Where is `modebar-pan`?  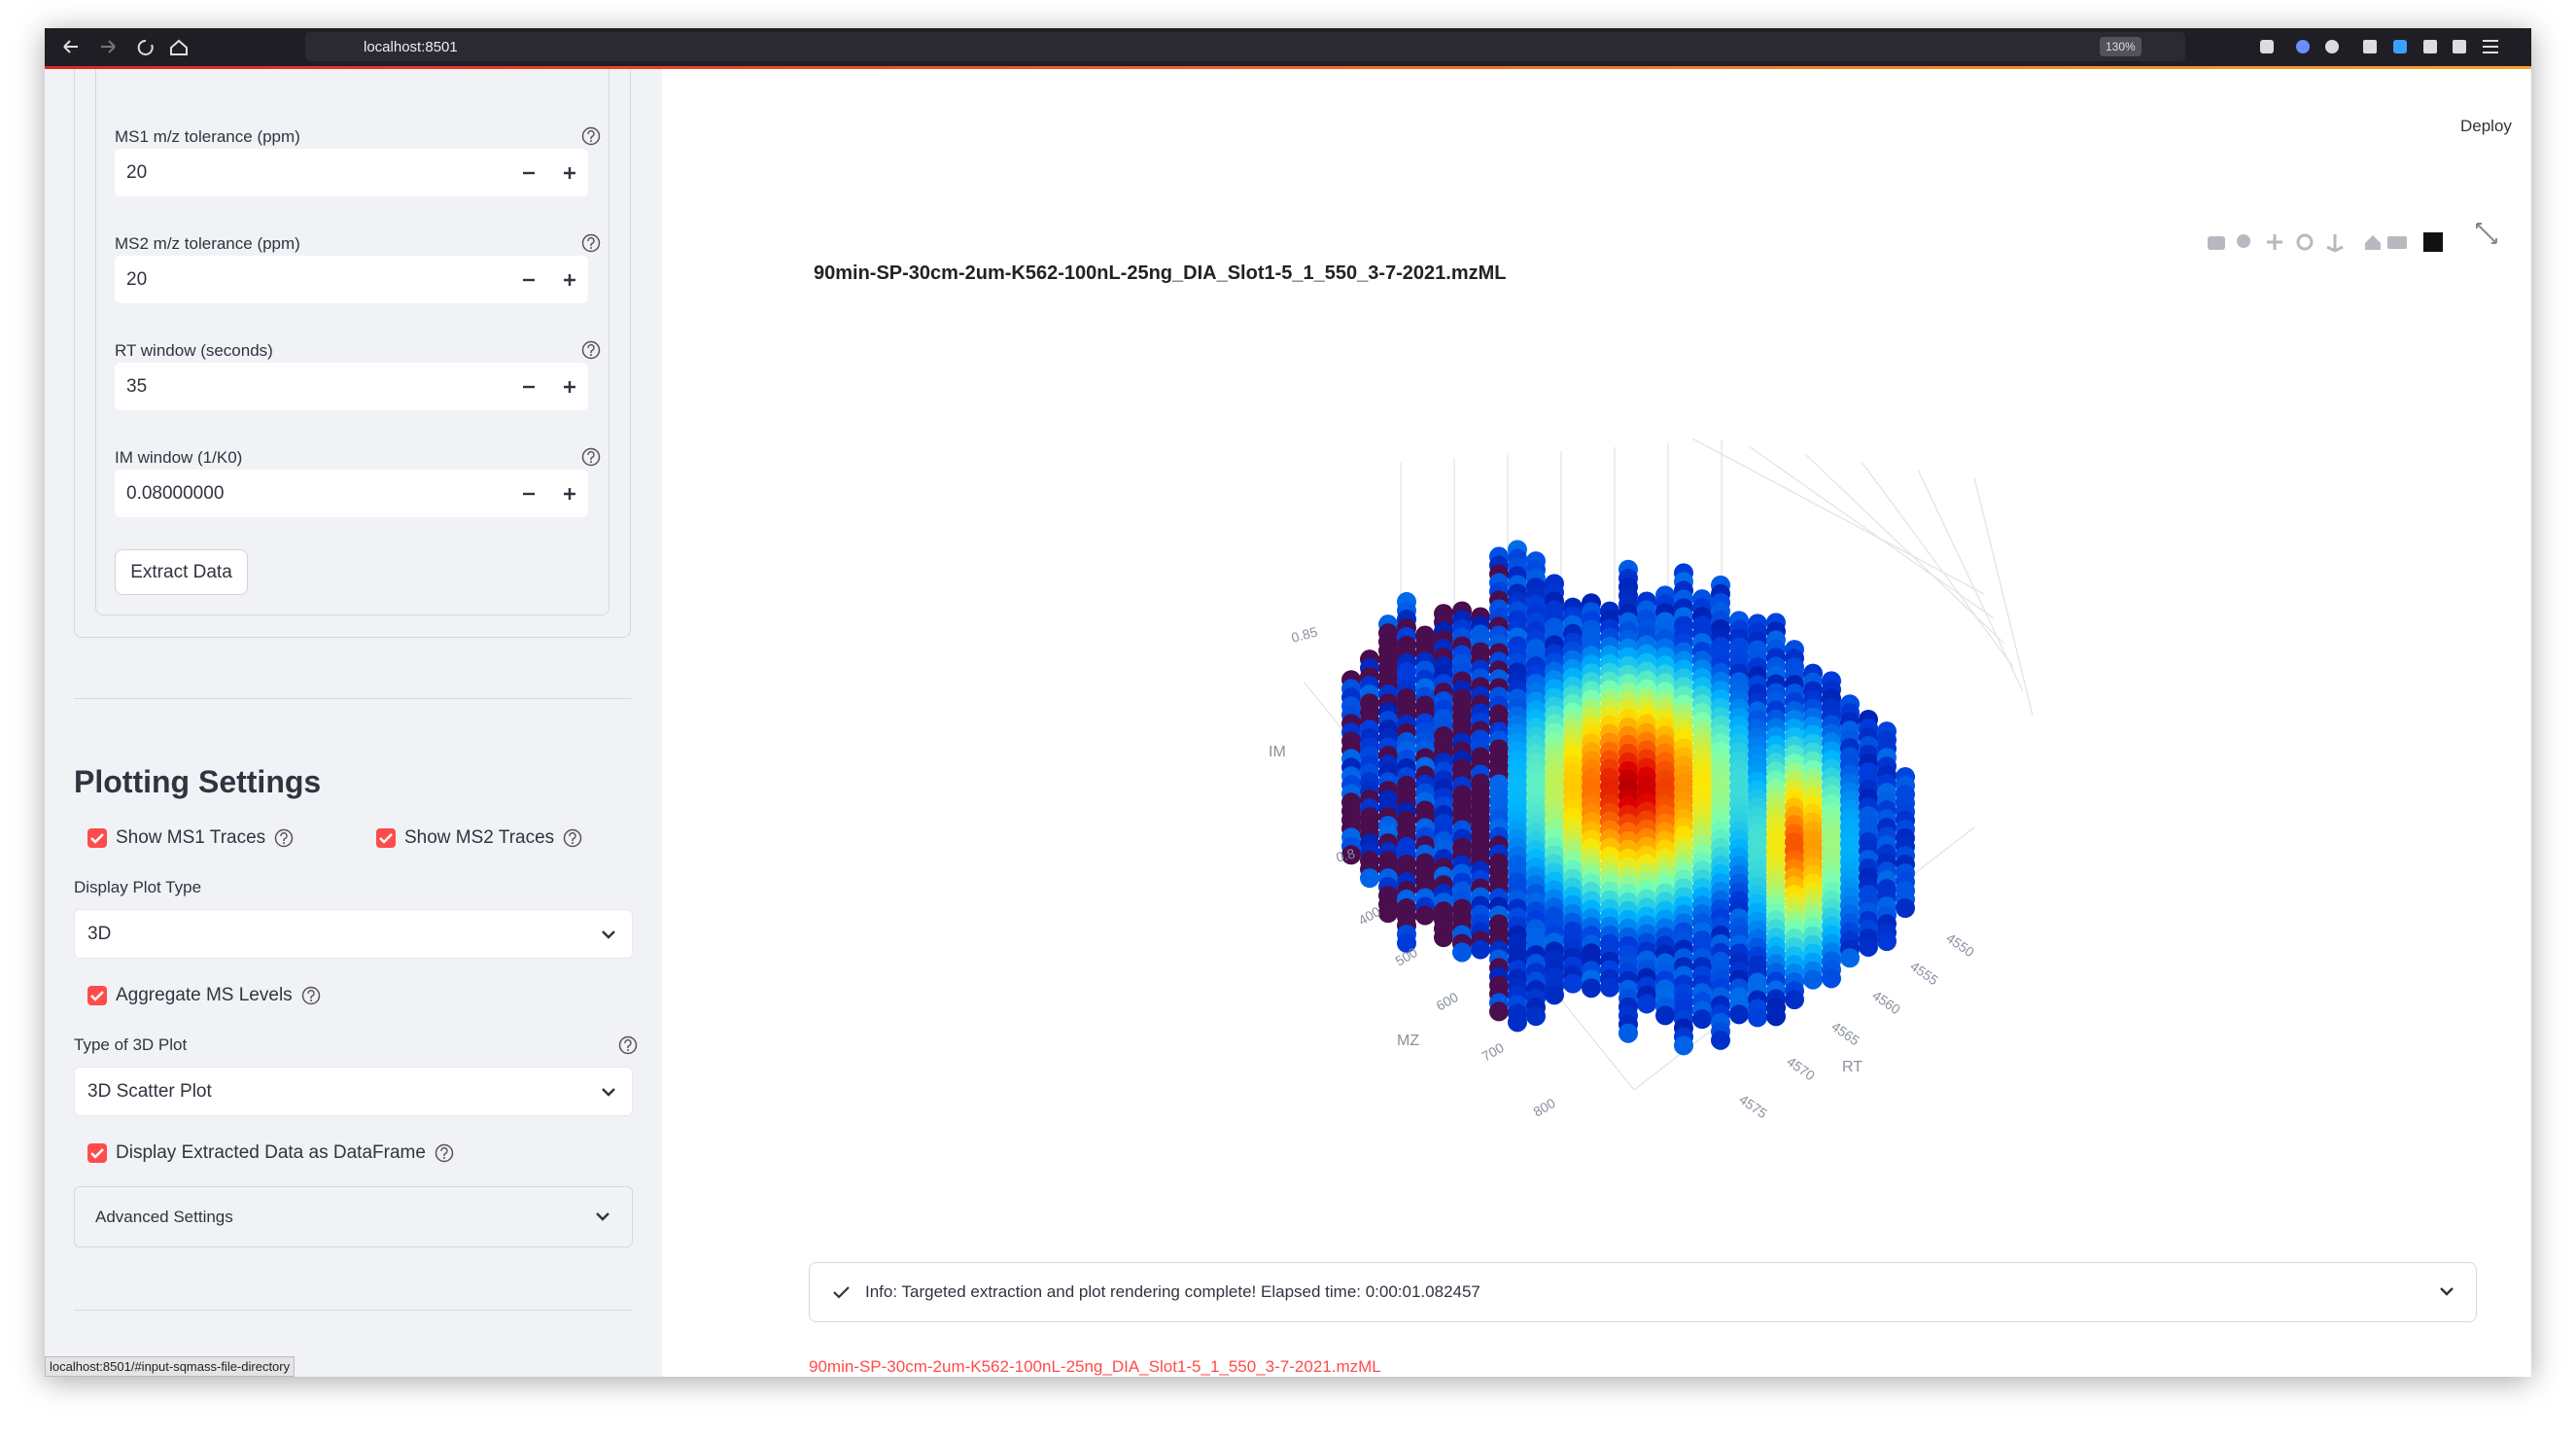
modebar-pan is located at coordinates (2274, 242).